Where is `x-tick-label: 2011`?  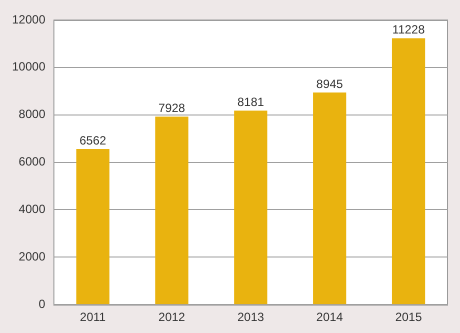
x-tick-label: 2011 is located at coordinates (93, 317).